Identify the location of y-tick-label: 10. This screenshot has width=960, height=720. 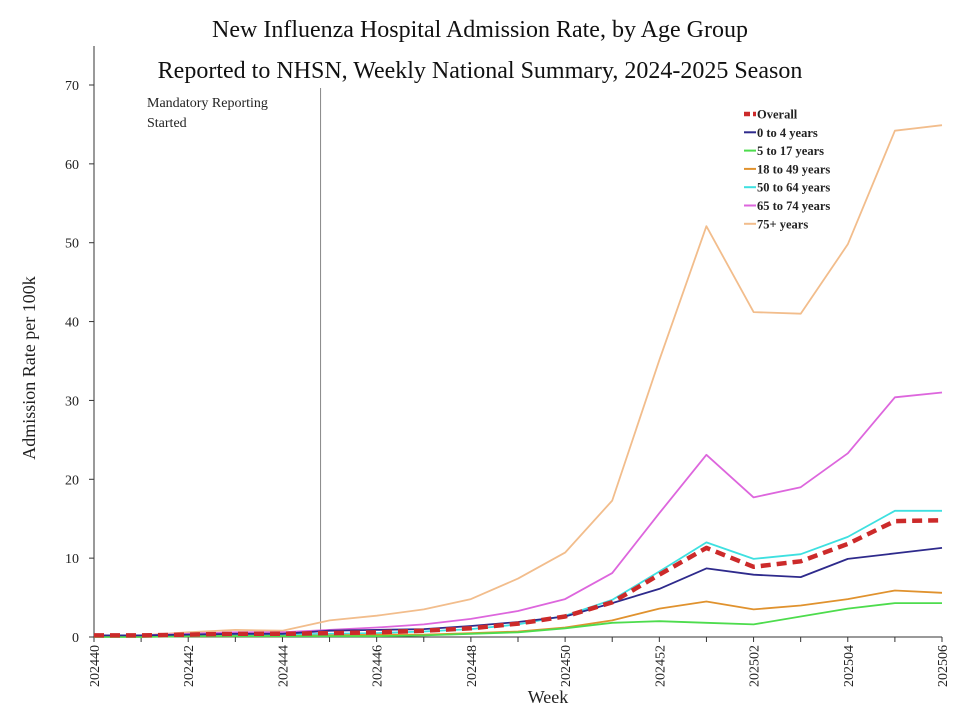
(72, 559).